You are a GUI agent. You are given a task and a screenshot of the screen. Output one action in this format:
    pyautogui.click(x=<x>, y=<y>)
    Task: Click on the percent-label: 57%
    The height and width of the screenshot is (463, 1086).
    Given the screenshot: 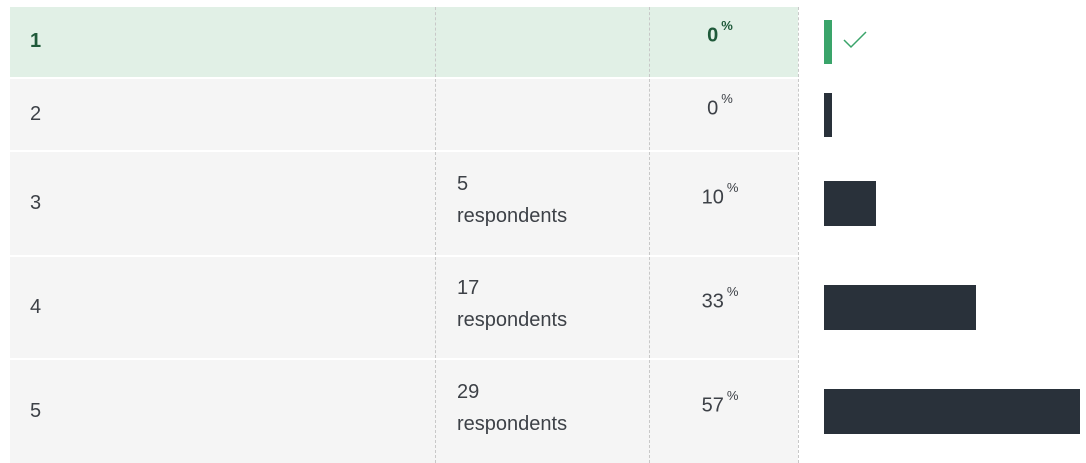 What is the action you would take?
    pyautogui.click(x=720, y=403)
    